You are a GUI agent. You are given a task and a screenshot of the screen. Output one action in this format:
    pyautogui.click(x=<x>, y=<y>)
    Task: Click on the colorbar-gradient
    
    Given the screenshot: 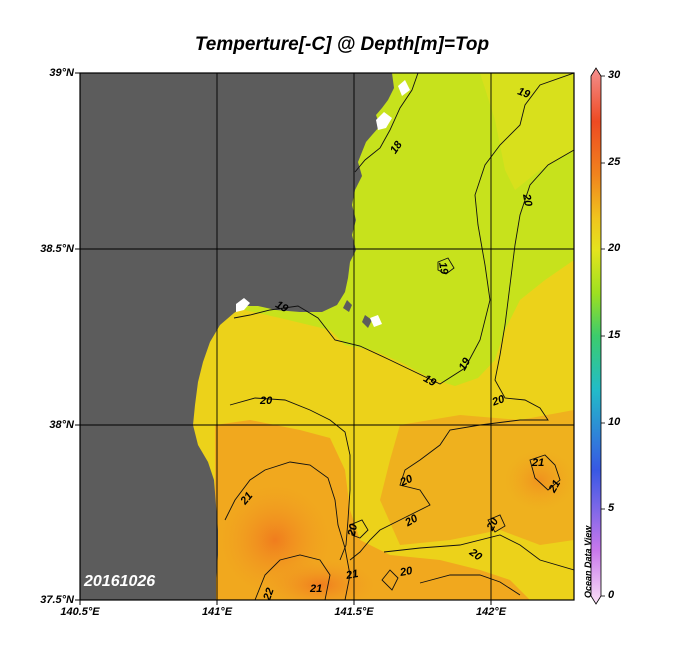 What is the action you would take?
    pyautogui.click(x=596, y=336)
    